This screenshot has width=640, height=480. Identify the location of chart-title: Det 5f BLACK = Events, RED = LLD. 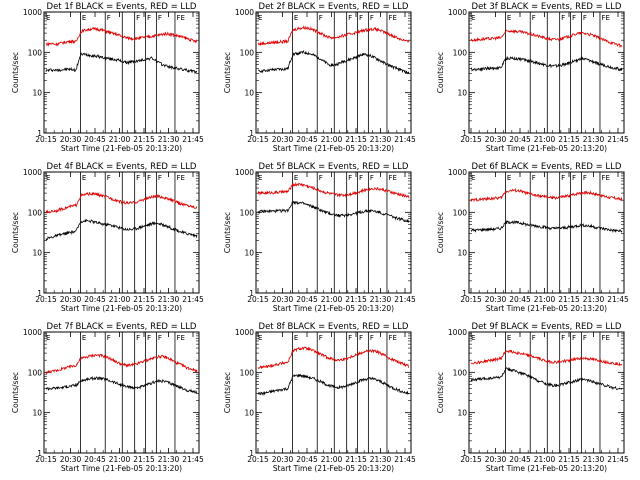
(334, 167).